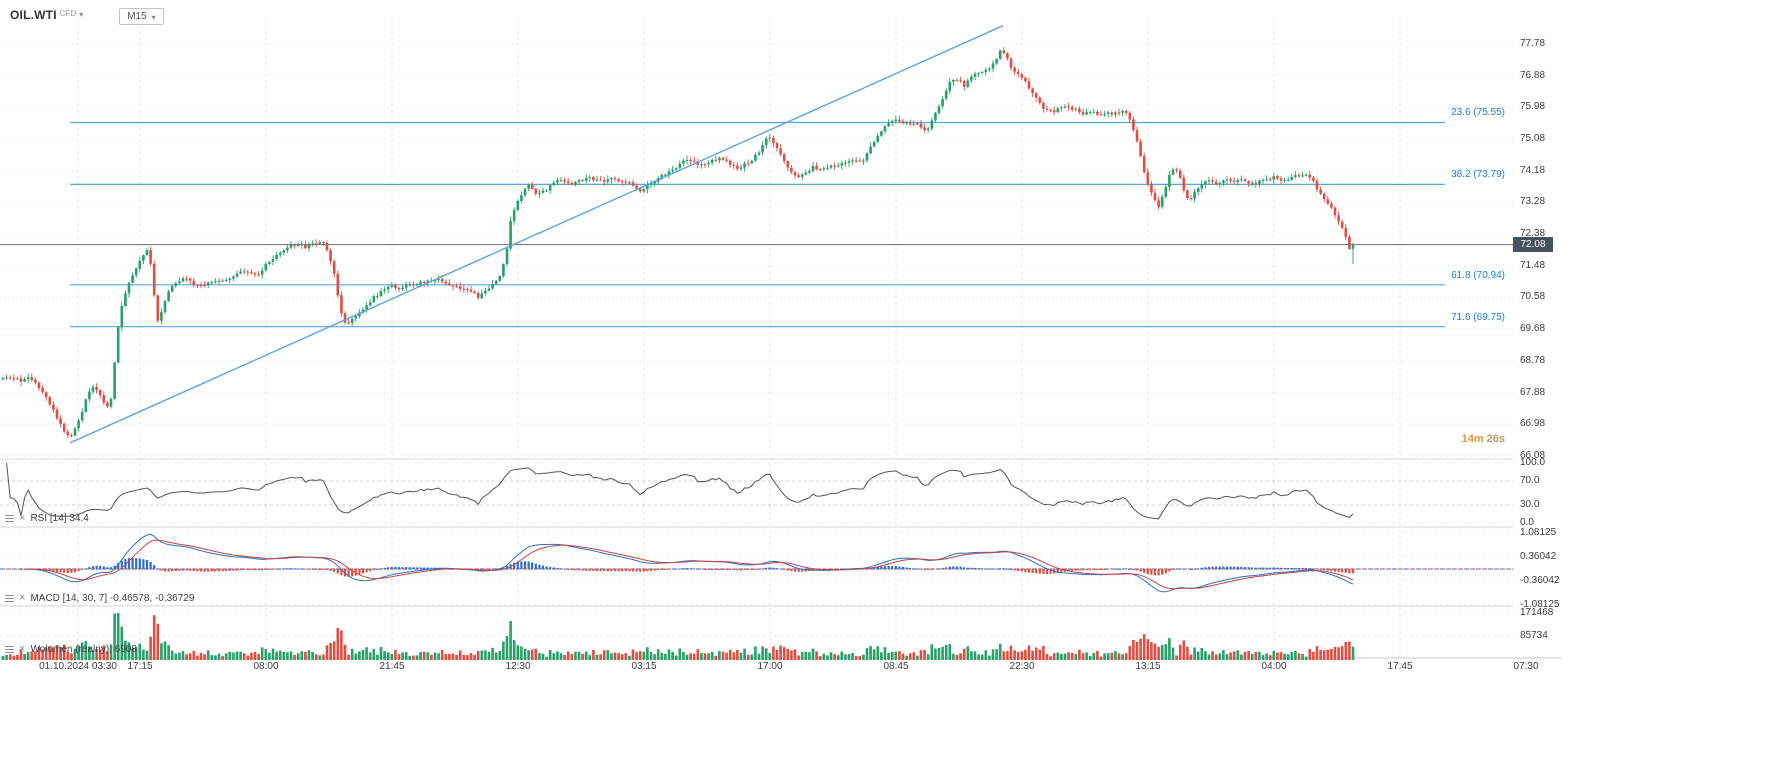 This screenshot has height=770, width=1765. I want to click on rsi-panel, so click(756, 493).